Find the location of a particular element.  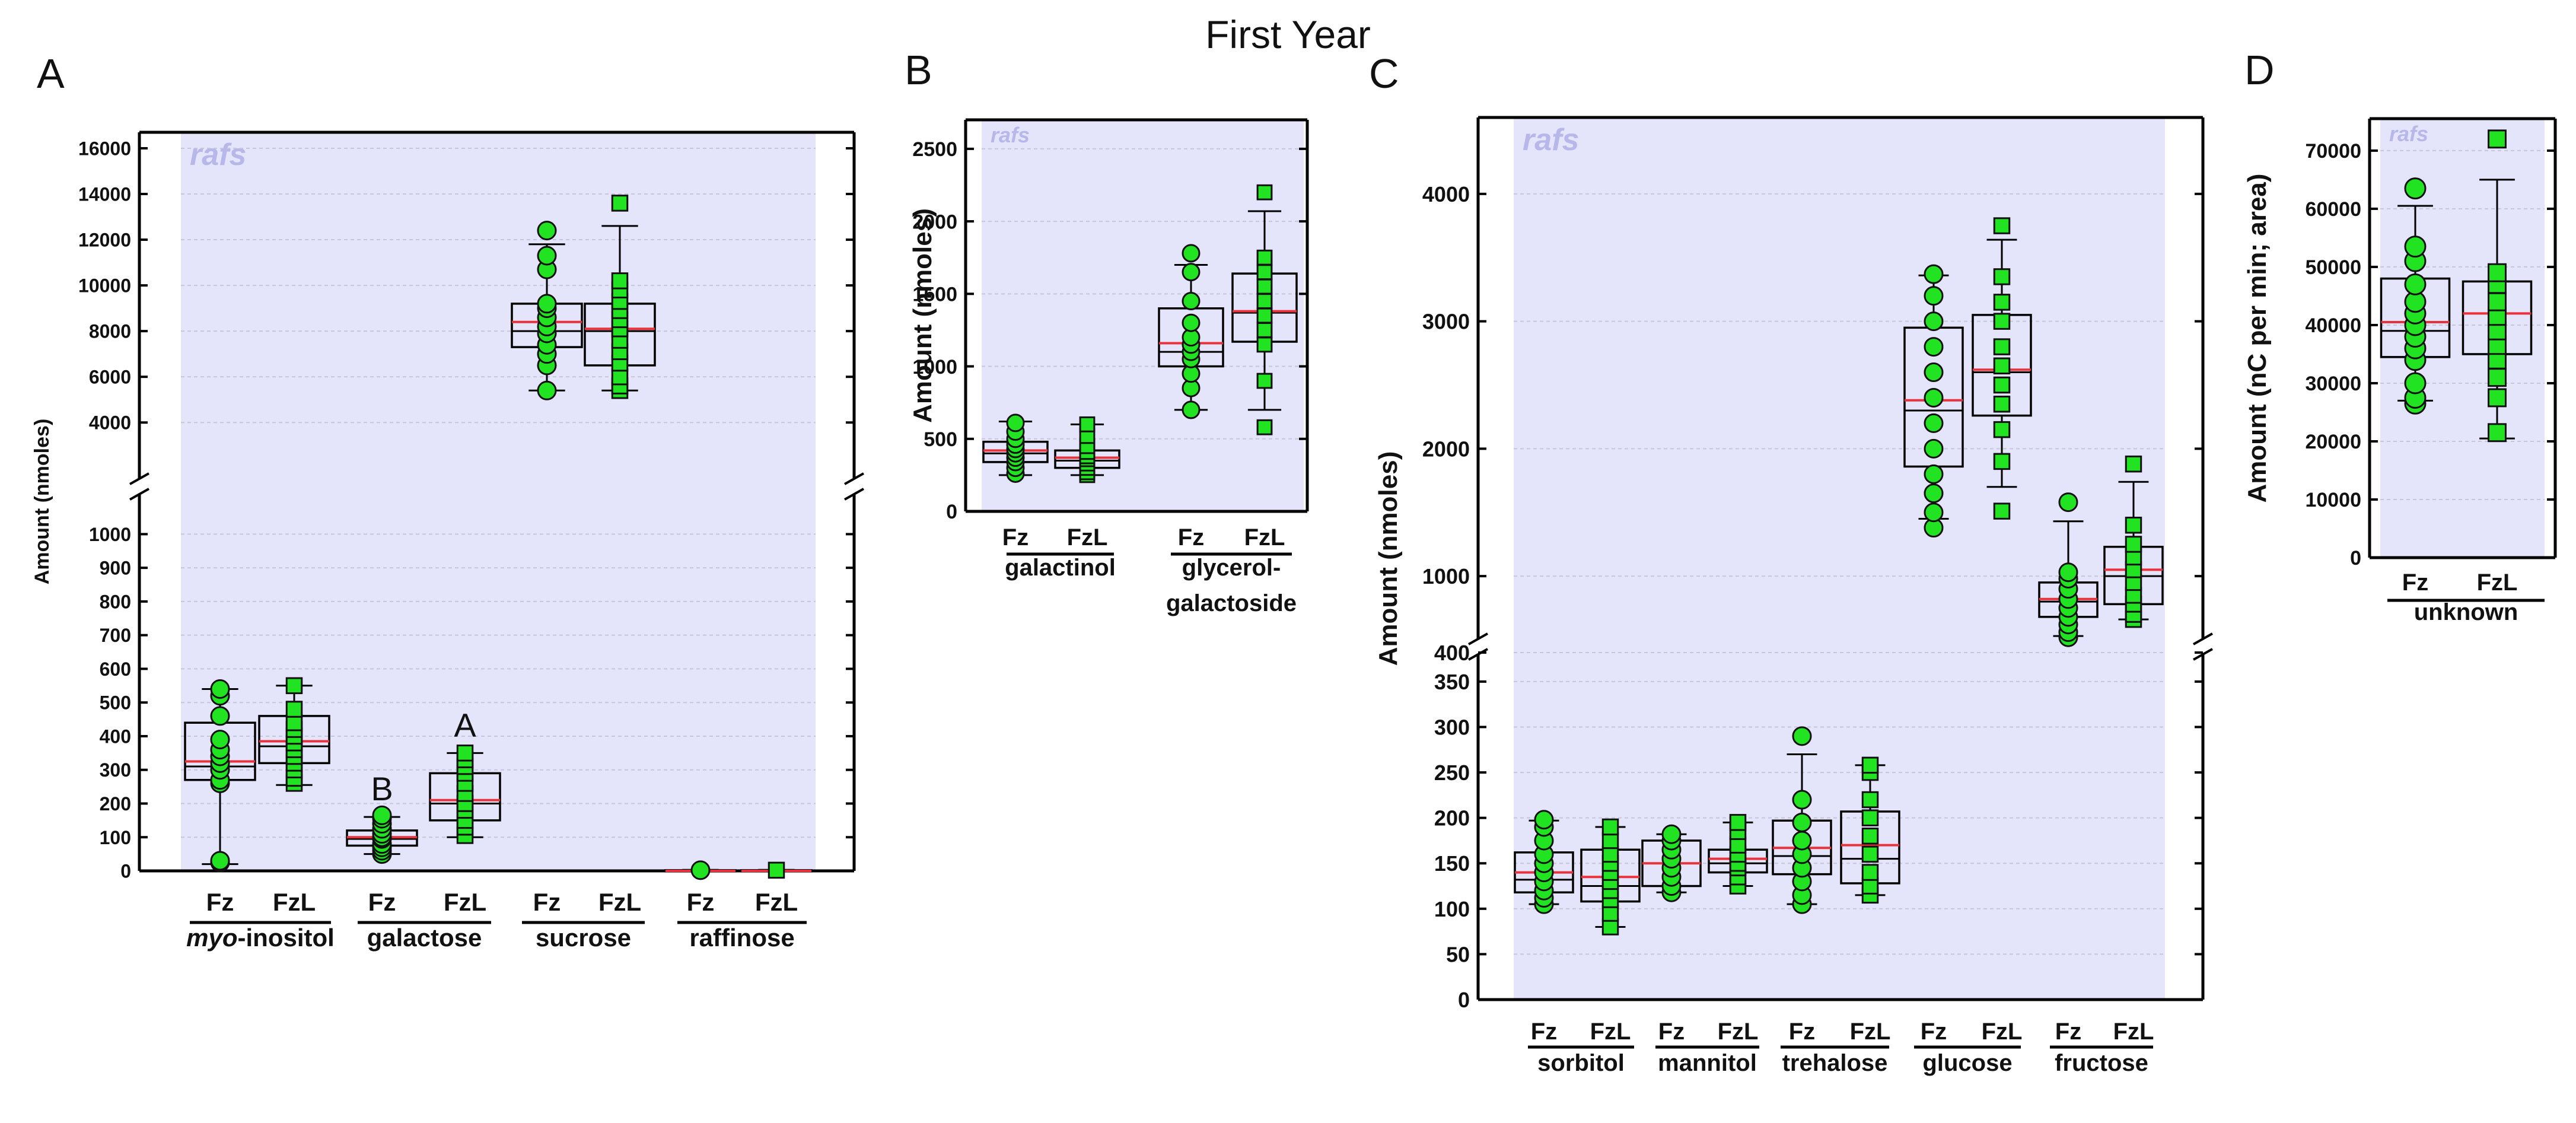

y-tick-label: 2000 is located at coordinates (1446, 449).